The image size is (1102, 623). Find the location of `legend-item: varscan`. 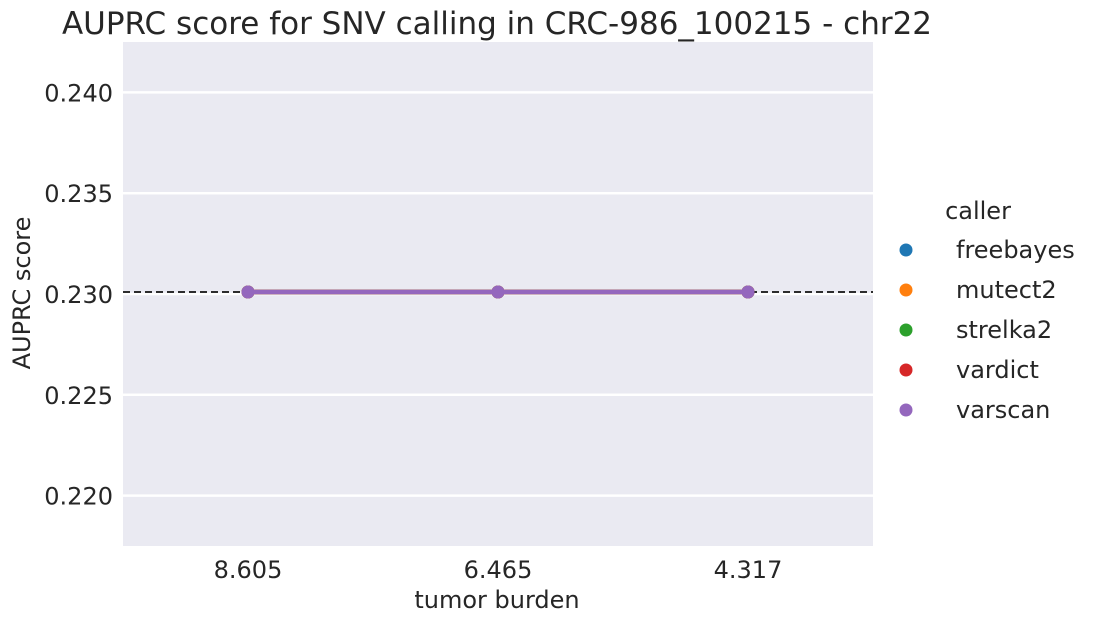

legend-item: varscan is located at coordinates (974, 410).